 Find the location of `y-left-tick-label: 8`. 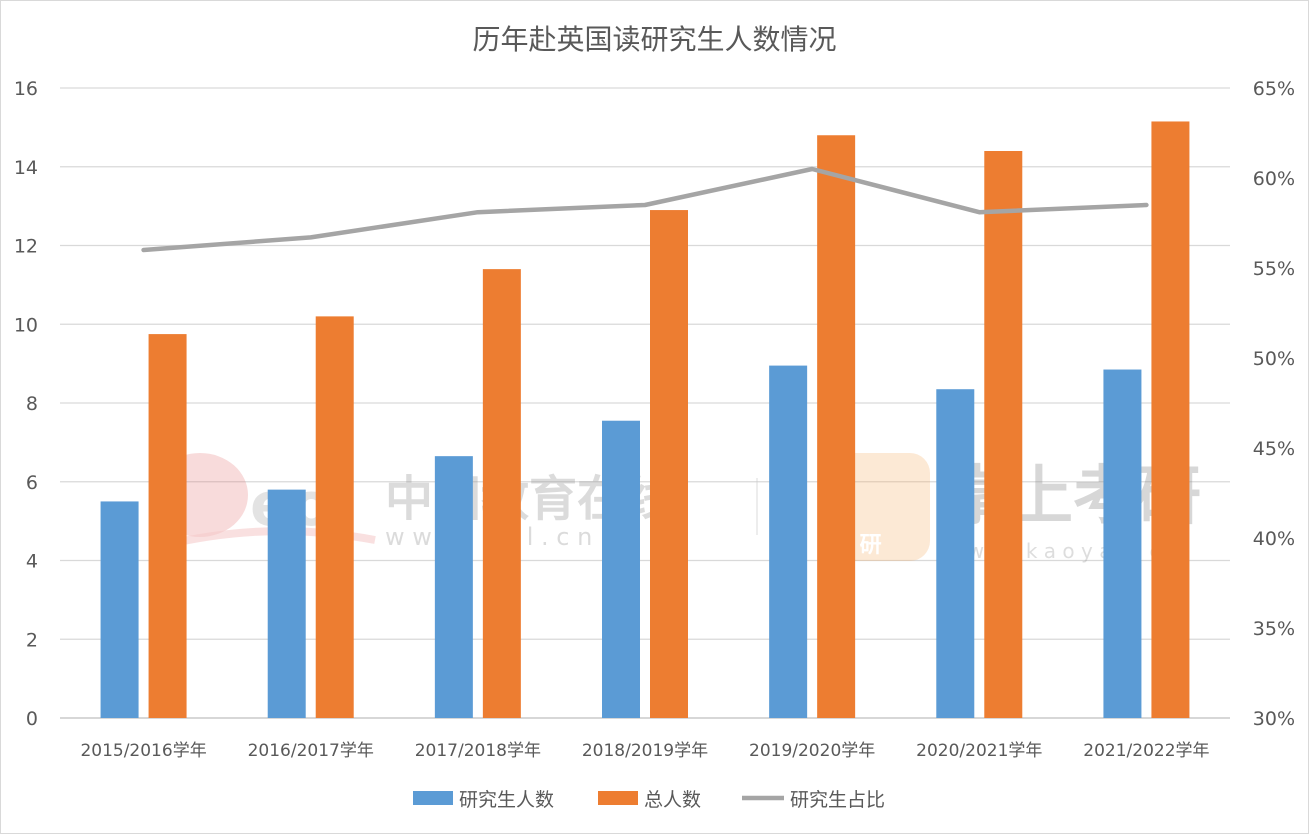

y-left-tick-label: 8 is located at coordinates (32, 404).